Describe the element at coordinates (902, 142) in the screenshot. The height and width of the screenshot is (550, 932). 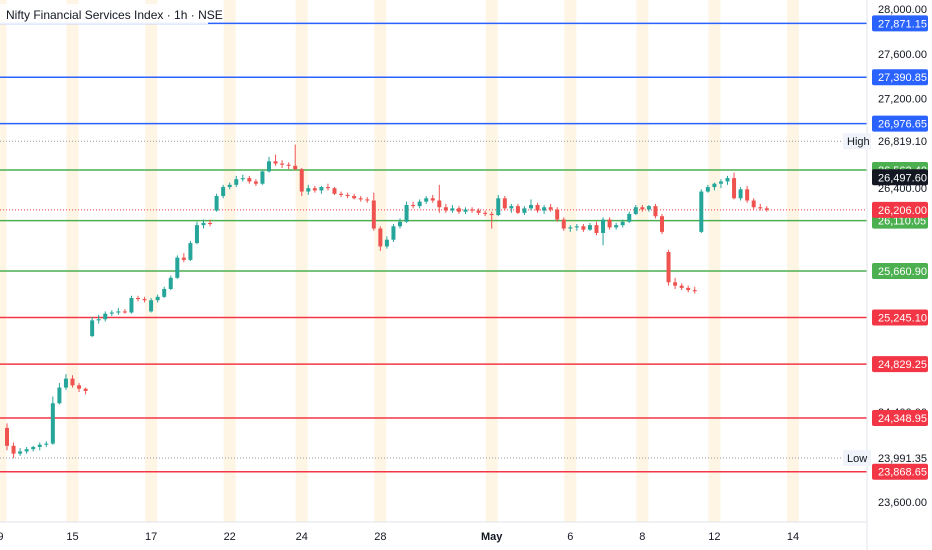
I see `high-value: 26,819.10` at that location.